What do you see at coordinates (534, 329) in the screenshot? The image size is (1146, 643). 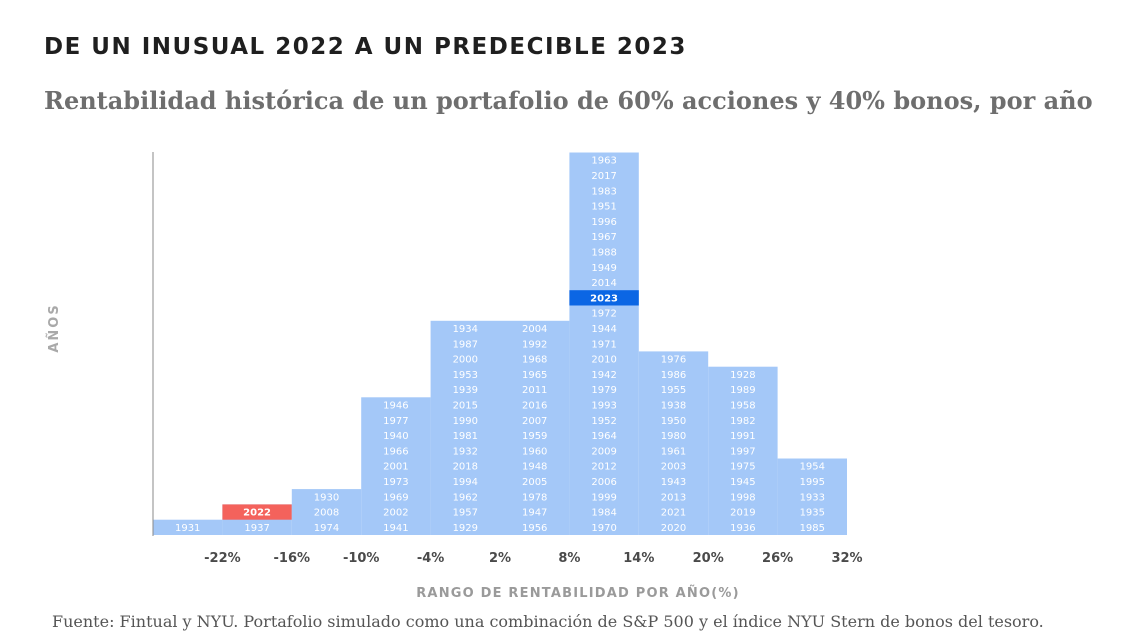 I see `year-label: 2004` at bounding box center [534, 329].